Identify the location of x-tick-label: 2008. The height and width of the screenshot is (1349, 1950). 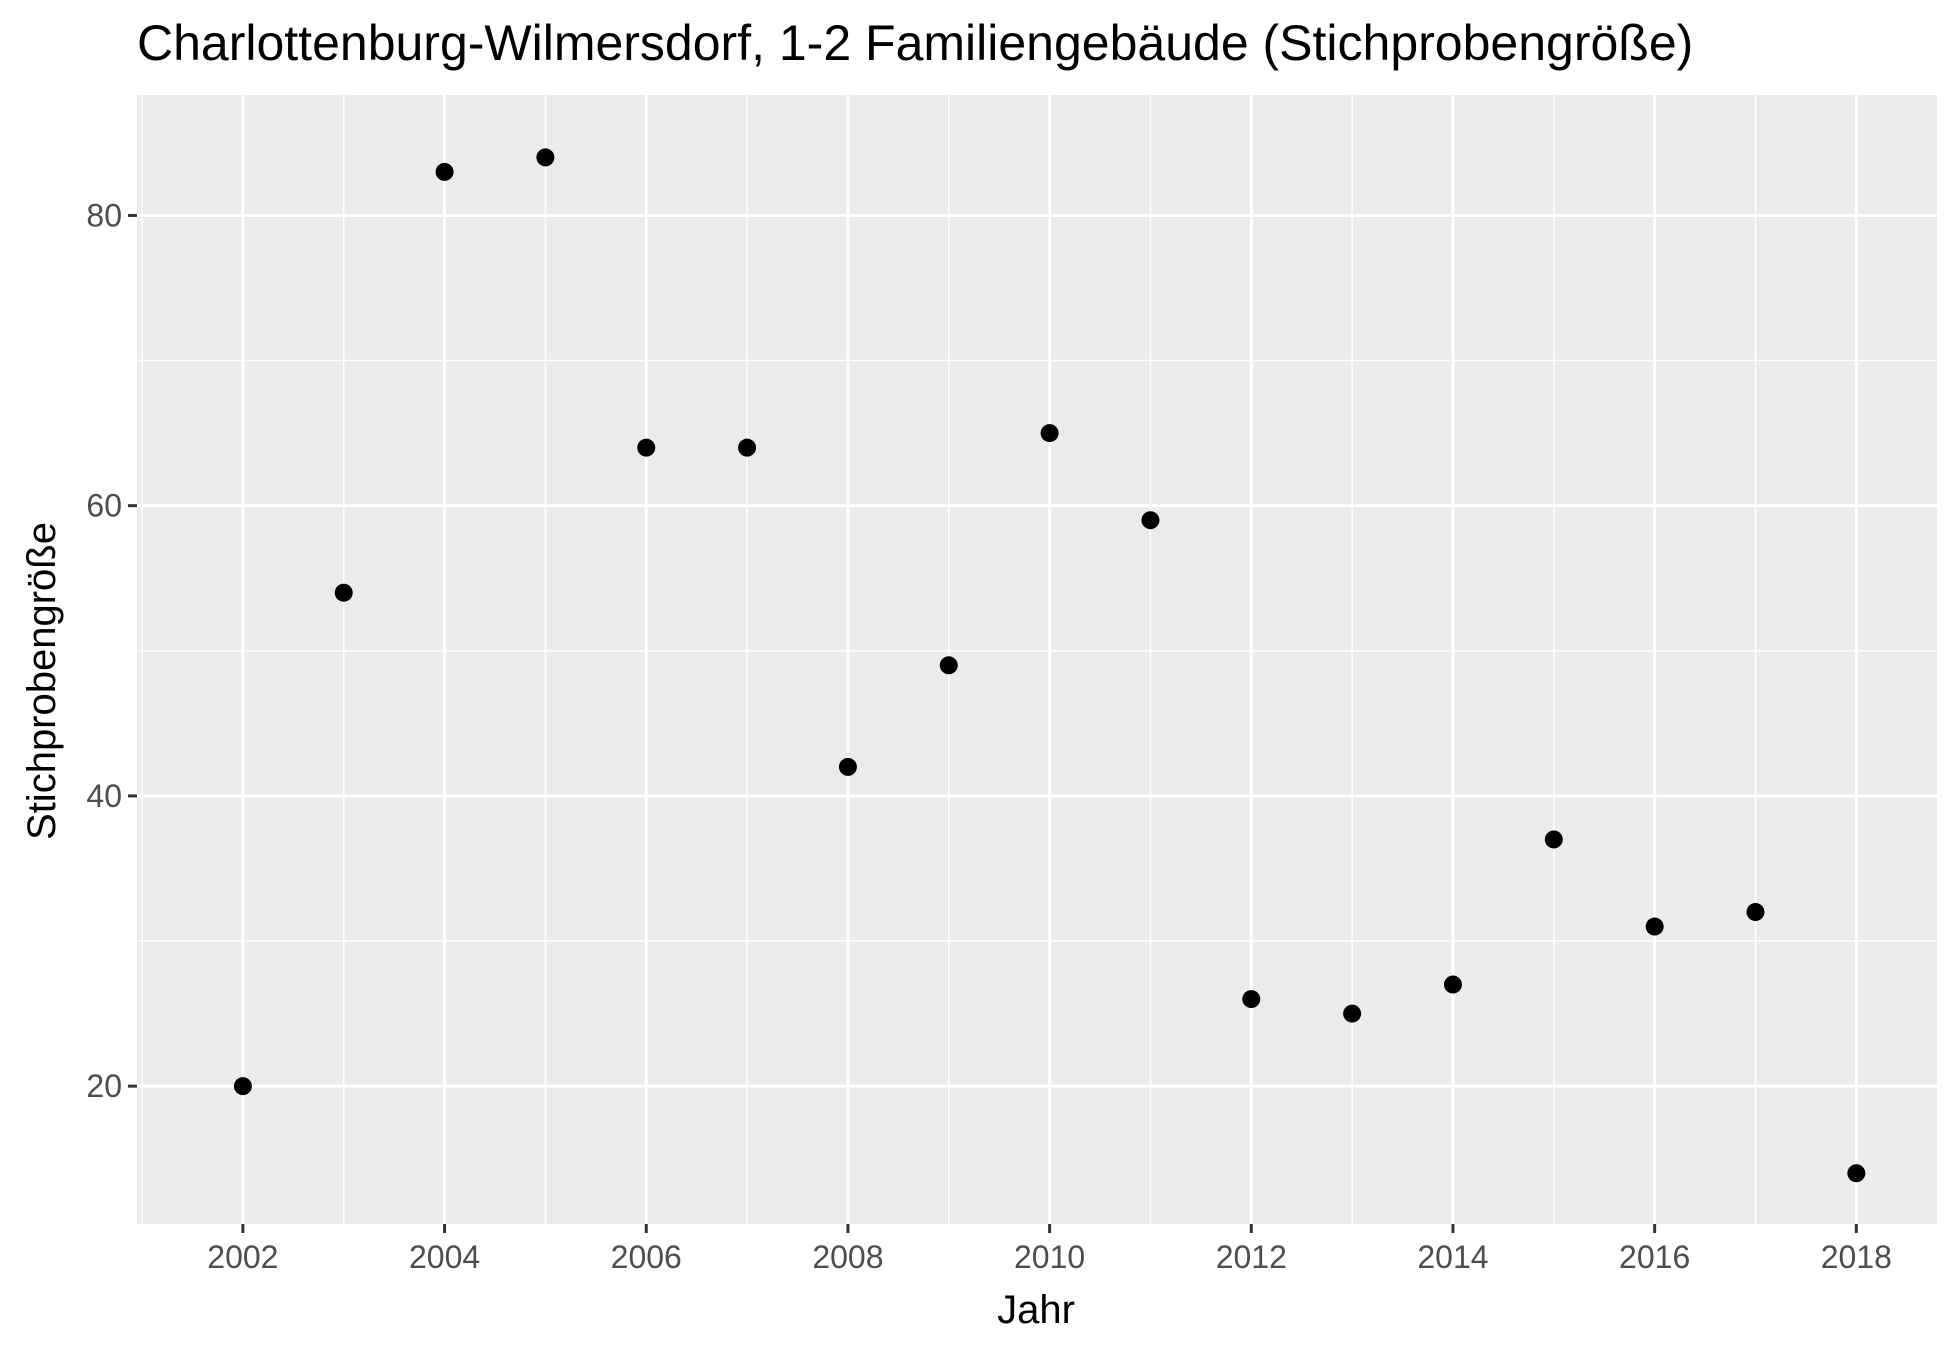
(847, 1257).